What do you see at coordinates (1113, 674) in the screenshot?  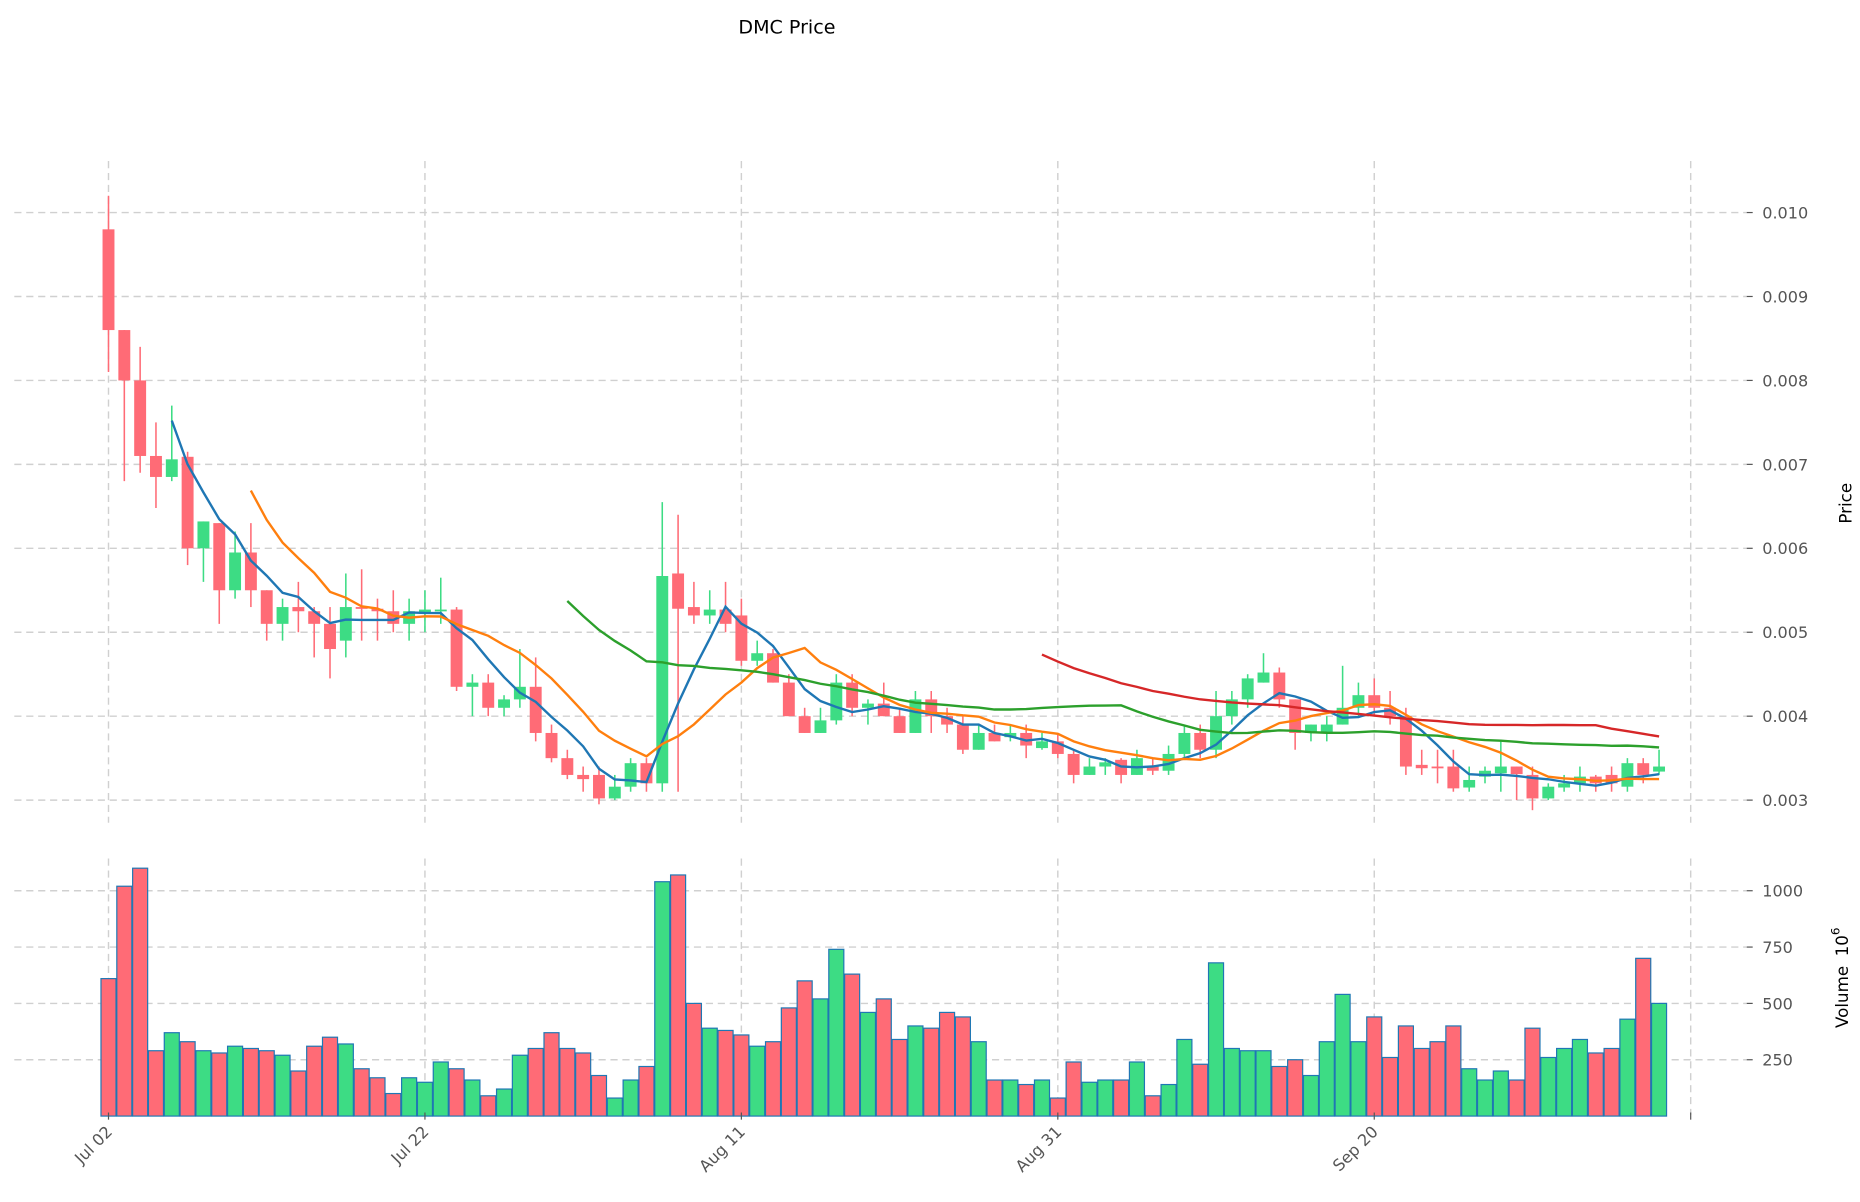 I see `ma-30-line` at bounding box center [1113, 674].